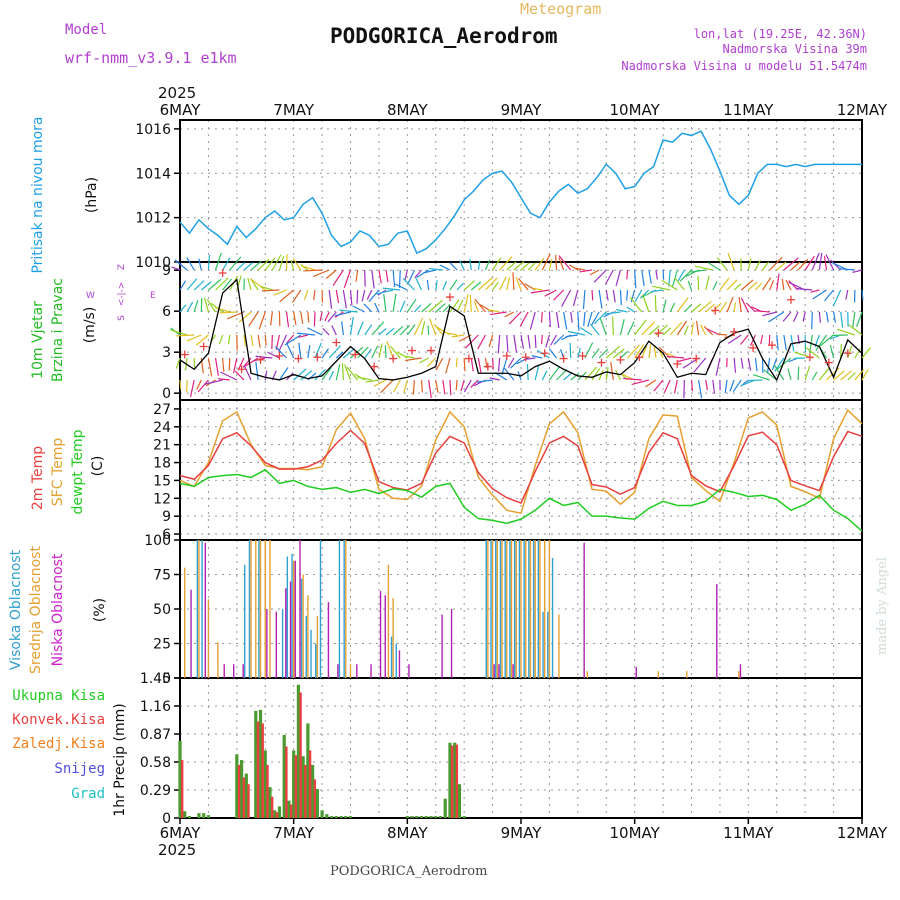  Describe the element at coordinates (166, 312) in the screenshot. I see `y-tick-label: 6` at that location.